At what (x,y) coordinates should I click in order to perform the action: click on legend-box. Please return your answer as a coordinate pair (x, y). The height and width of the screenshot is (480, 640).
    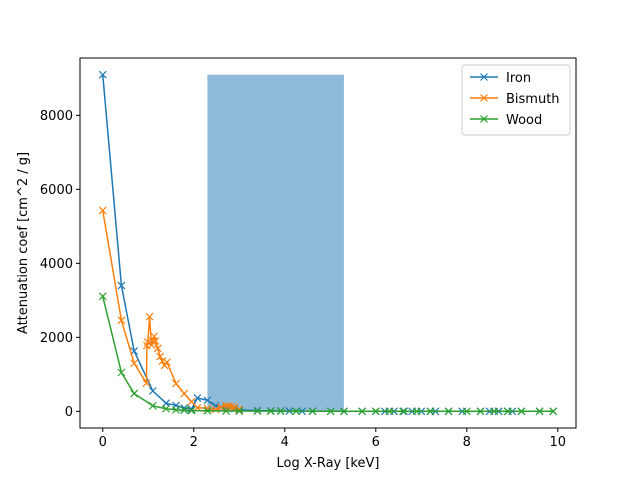
    Looking at the image, I should click on (516, 100).